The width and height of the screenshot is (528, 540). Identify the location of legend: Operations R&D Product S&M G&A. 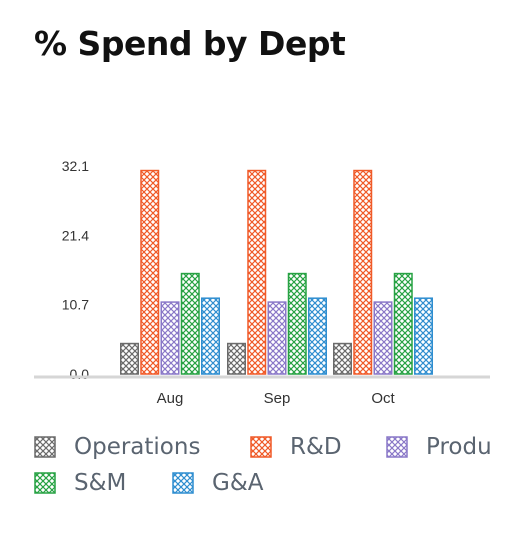
(263, 474).